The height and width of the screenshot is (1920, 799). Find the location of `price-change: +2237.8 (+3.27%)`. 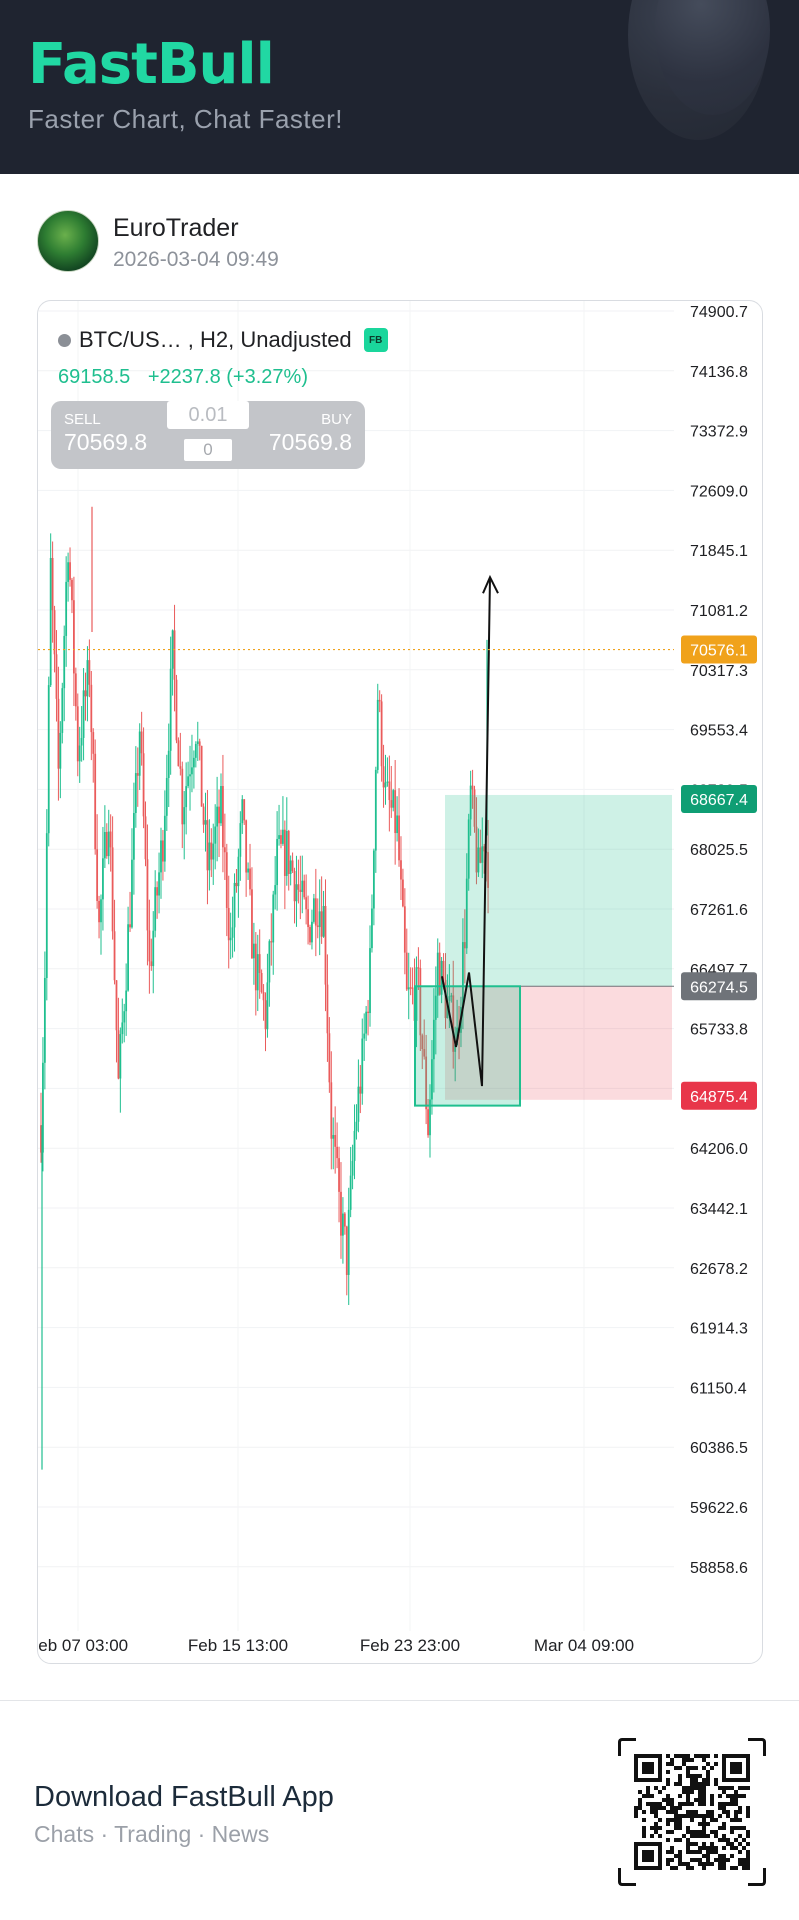

price-change: +2237.8 (+3.27%) is located at coordinates (227, 377).